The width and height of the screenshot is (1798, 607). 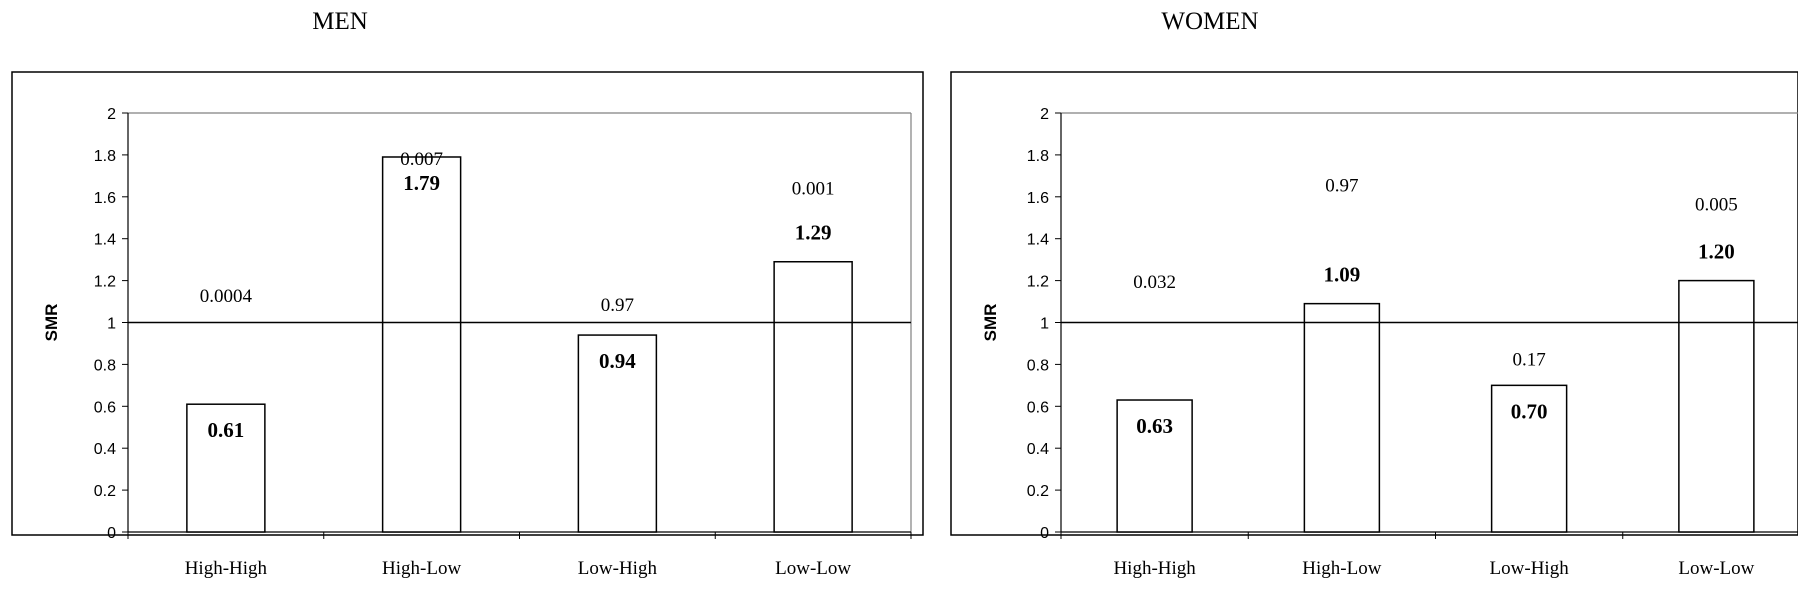 I want to click on x-category-label-men: High-Low, so click(x=421, y=568).